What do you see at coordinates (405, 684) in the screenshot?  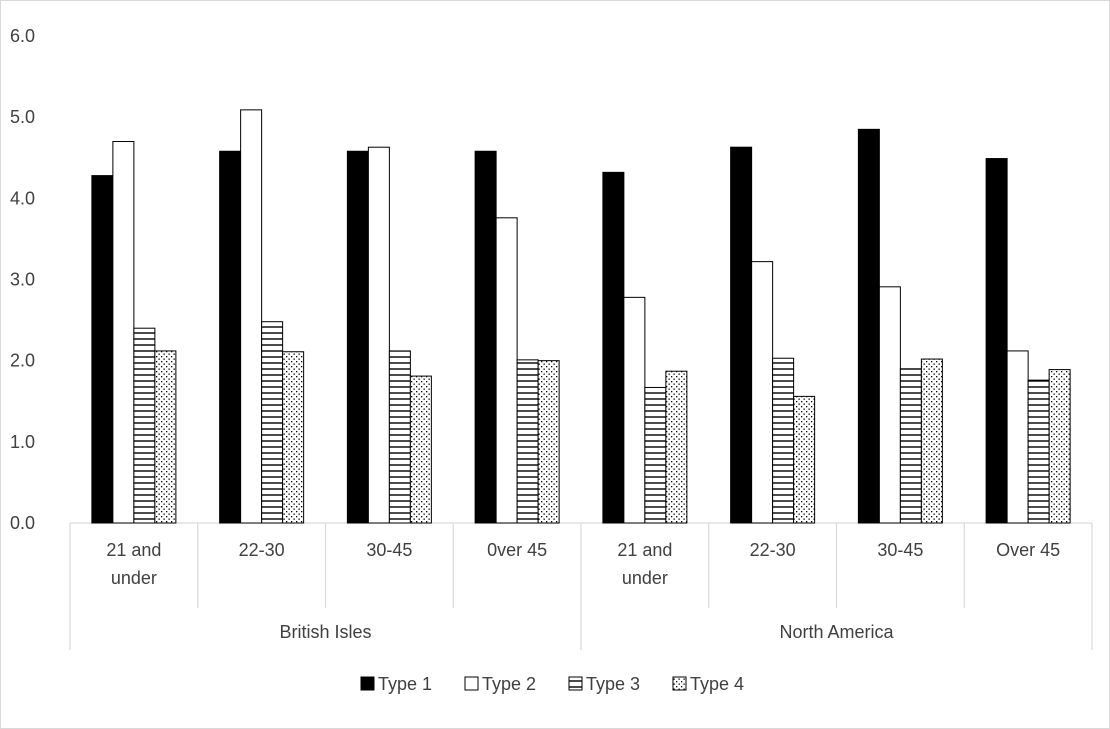 I see `legend-label: Type 1` at bounding box center [405, 684].